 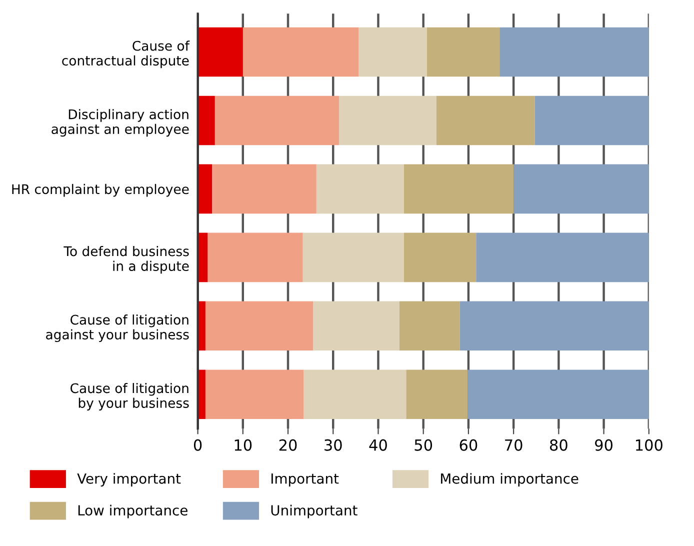 I want to click on x-tick-label: 40, so click(x=378, y=445).